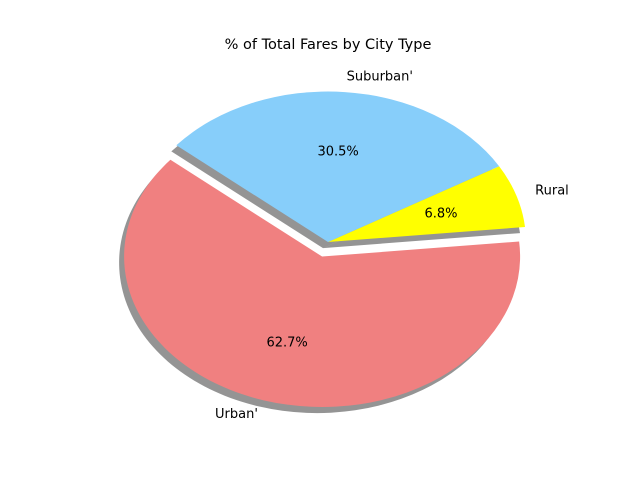 This screenshot has height=480, width=640. I want to click on chart-title: % of Total Fares by City Type, so click(328, 45).